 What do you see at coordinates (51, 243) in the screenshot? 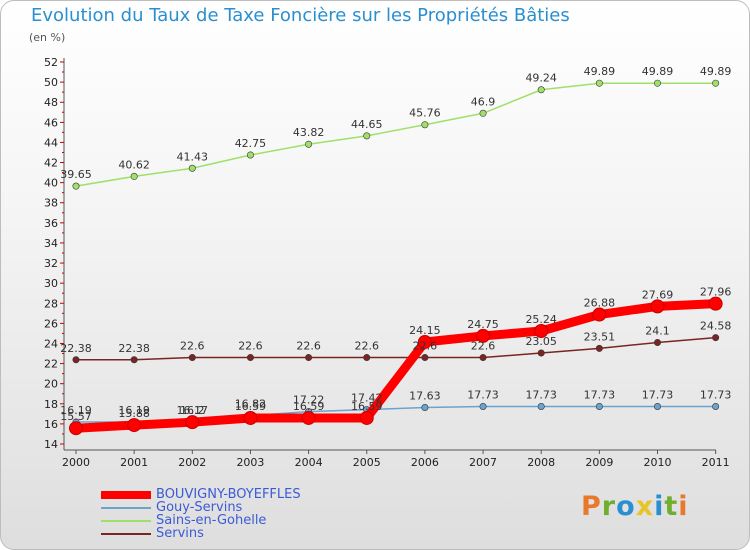
I see `y-tick-label: 34` at bounding box center [51, 243].